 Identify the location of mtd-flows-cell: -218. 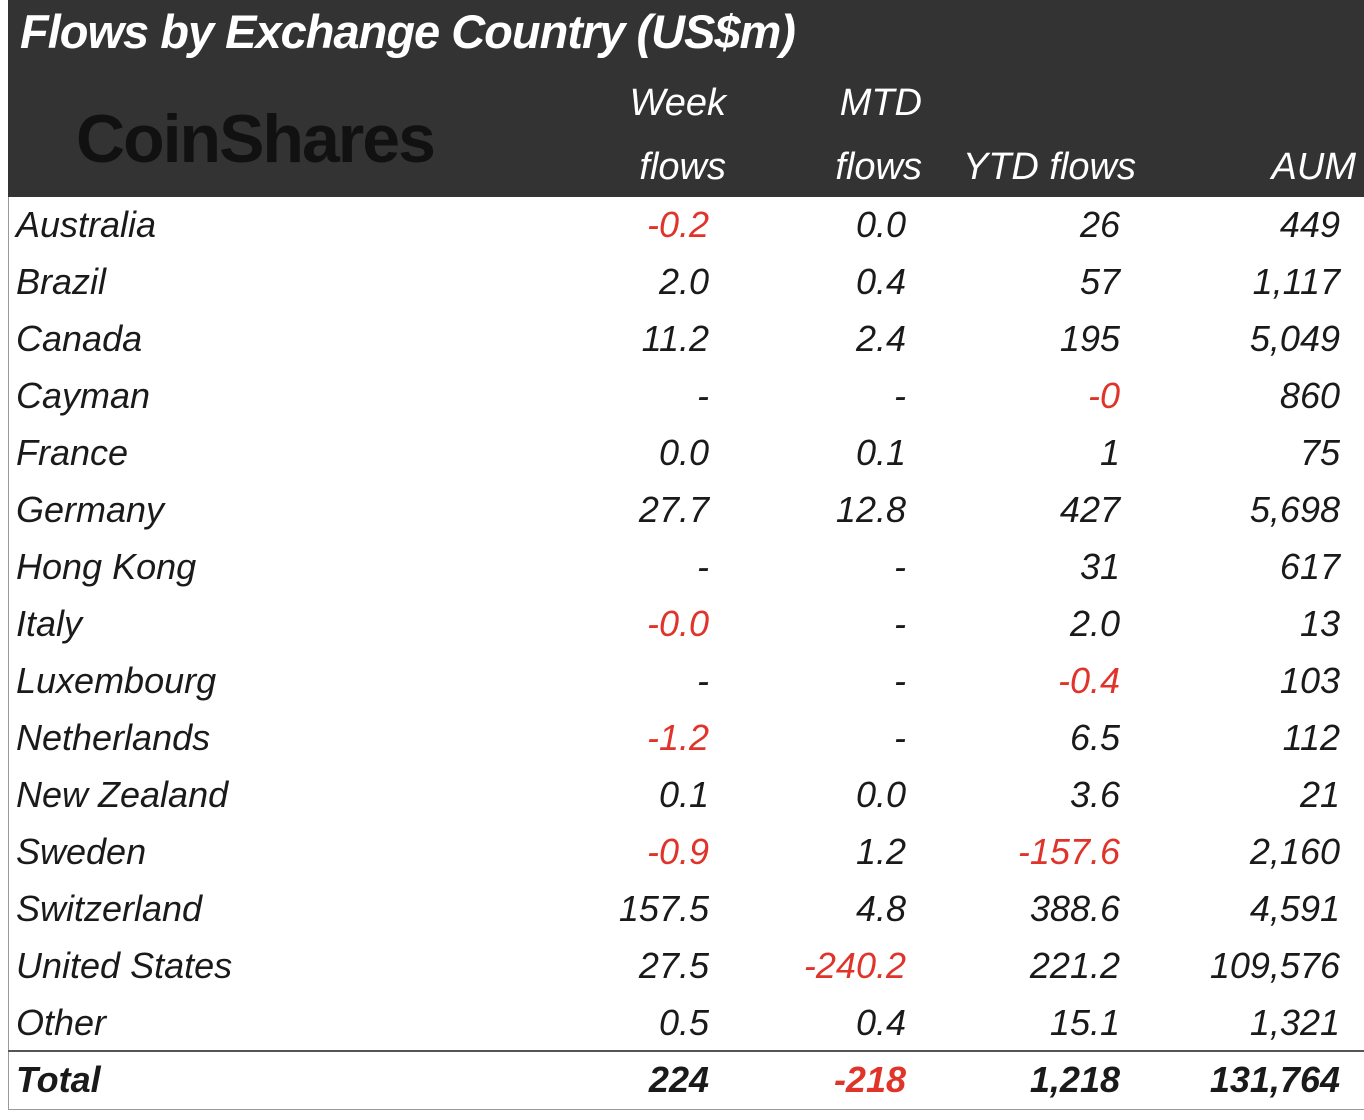
(869, 1079).